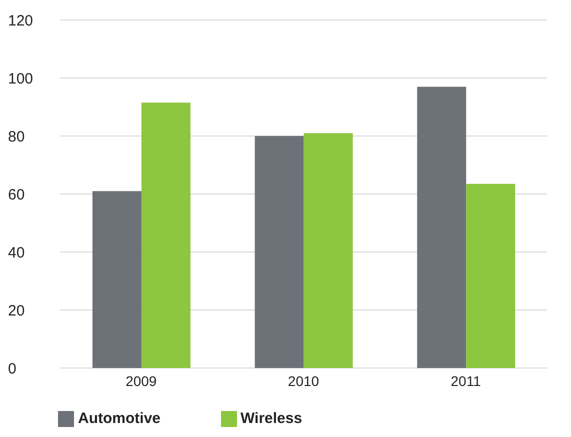 The image size is (571, 437). I want to click on x-tick-label: 2009, so click(141, 380).